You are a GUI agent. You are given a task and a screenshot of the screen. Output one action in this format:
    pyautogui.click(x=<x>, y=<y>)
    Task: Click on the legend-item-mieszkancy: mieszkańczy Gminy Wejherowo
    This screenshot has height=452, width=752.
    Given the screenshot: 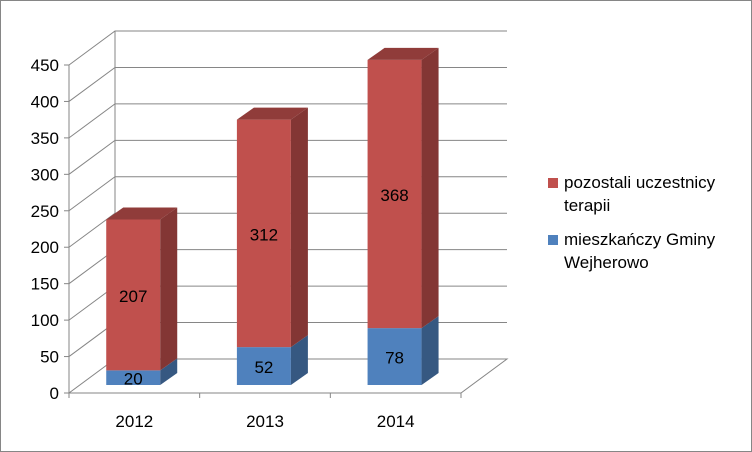 What is the action you would take?
    pyautogui.click(x=648, y=251)
    